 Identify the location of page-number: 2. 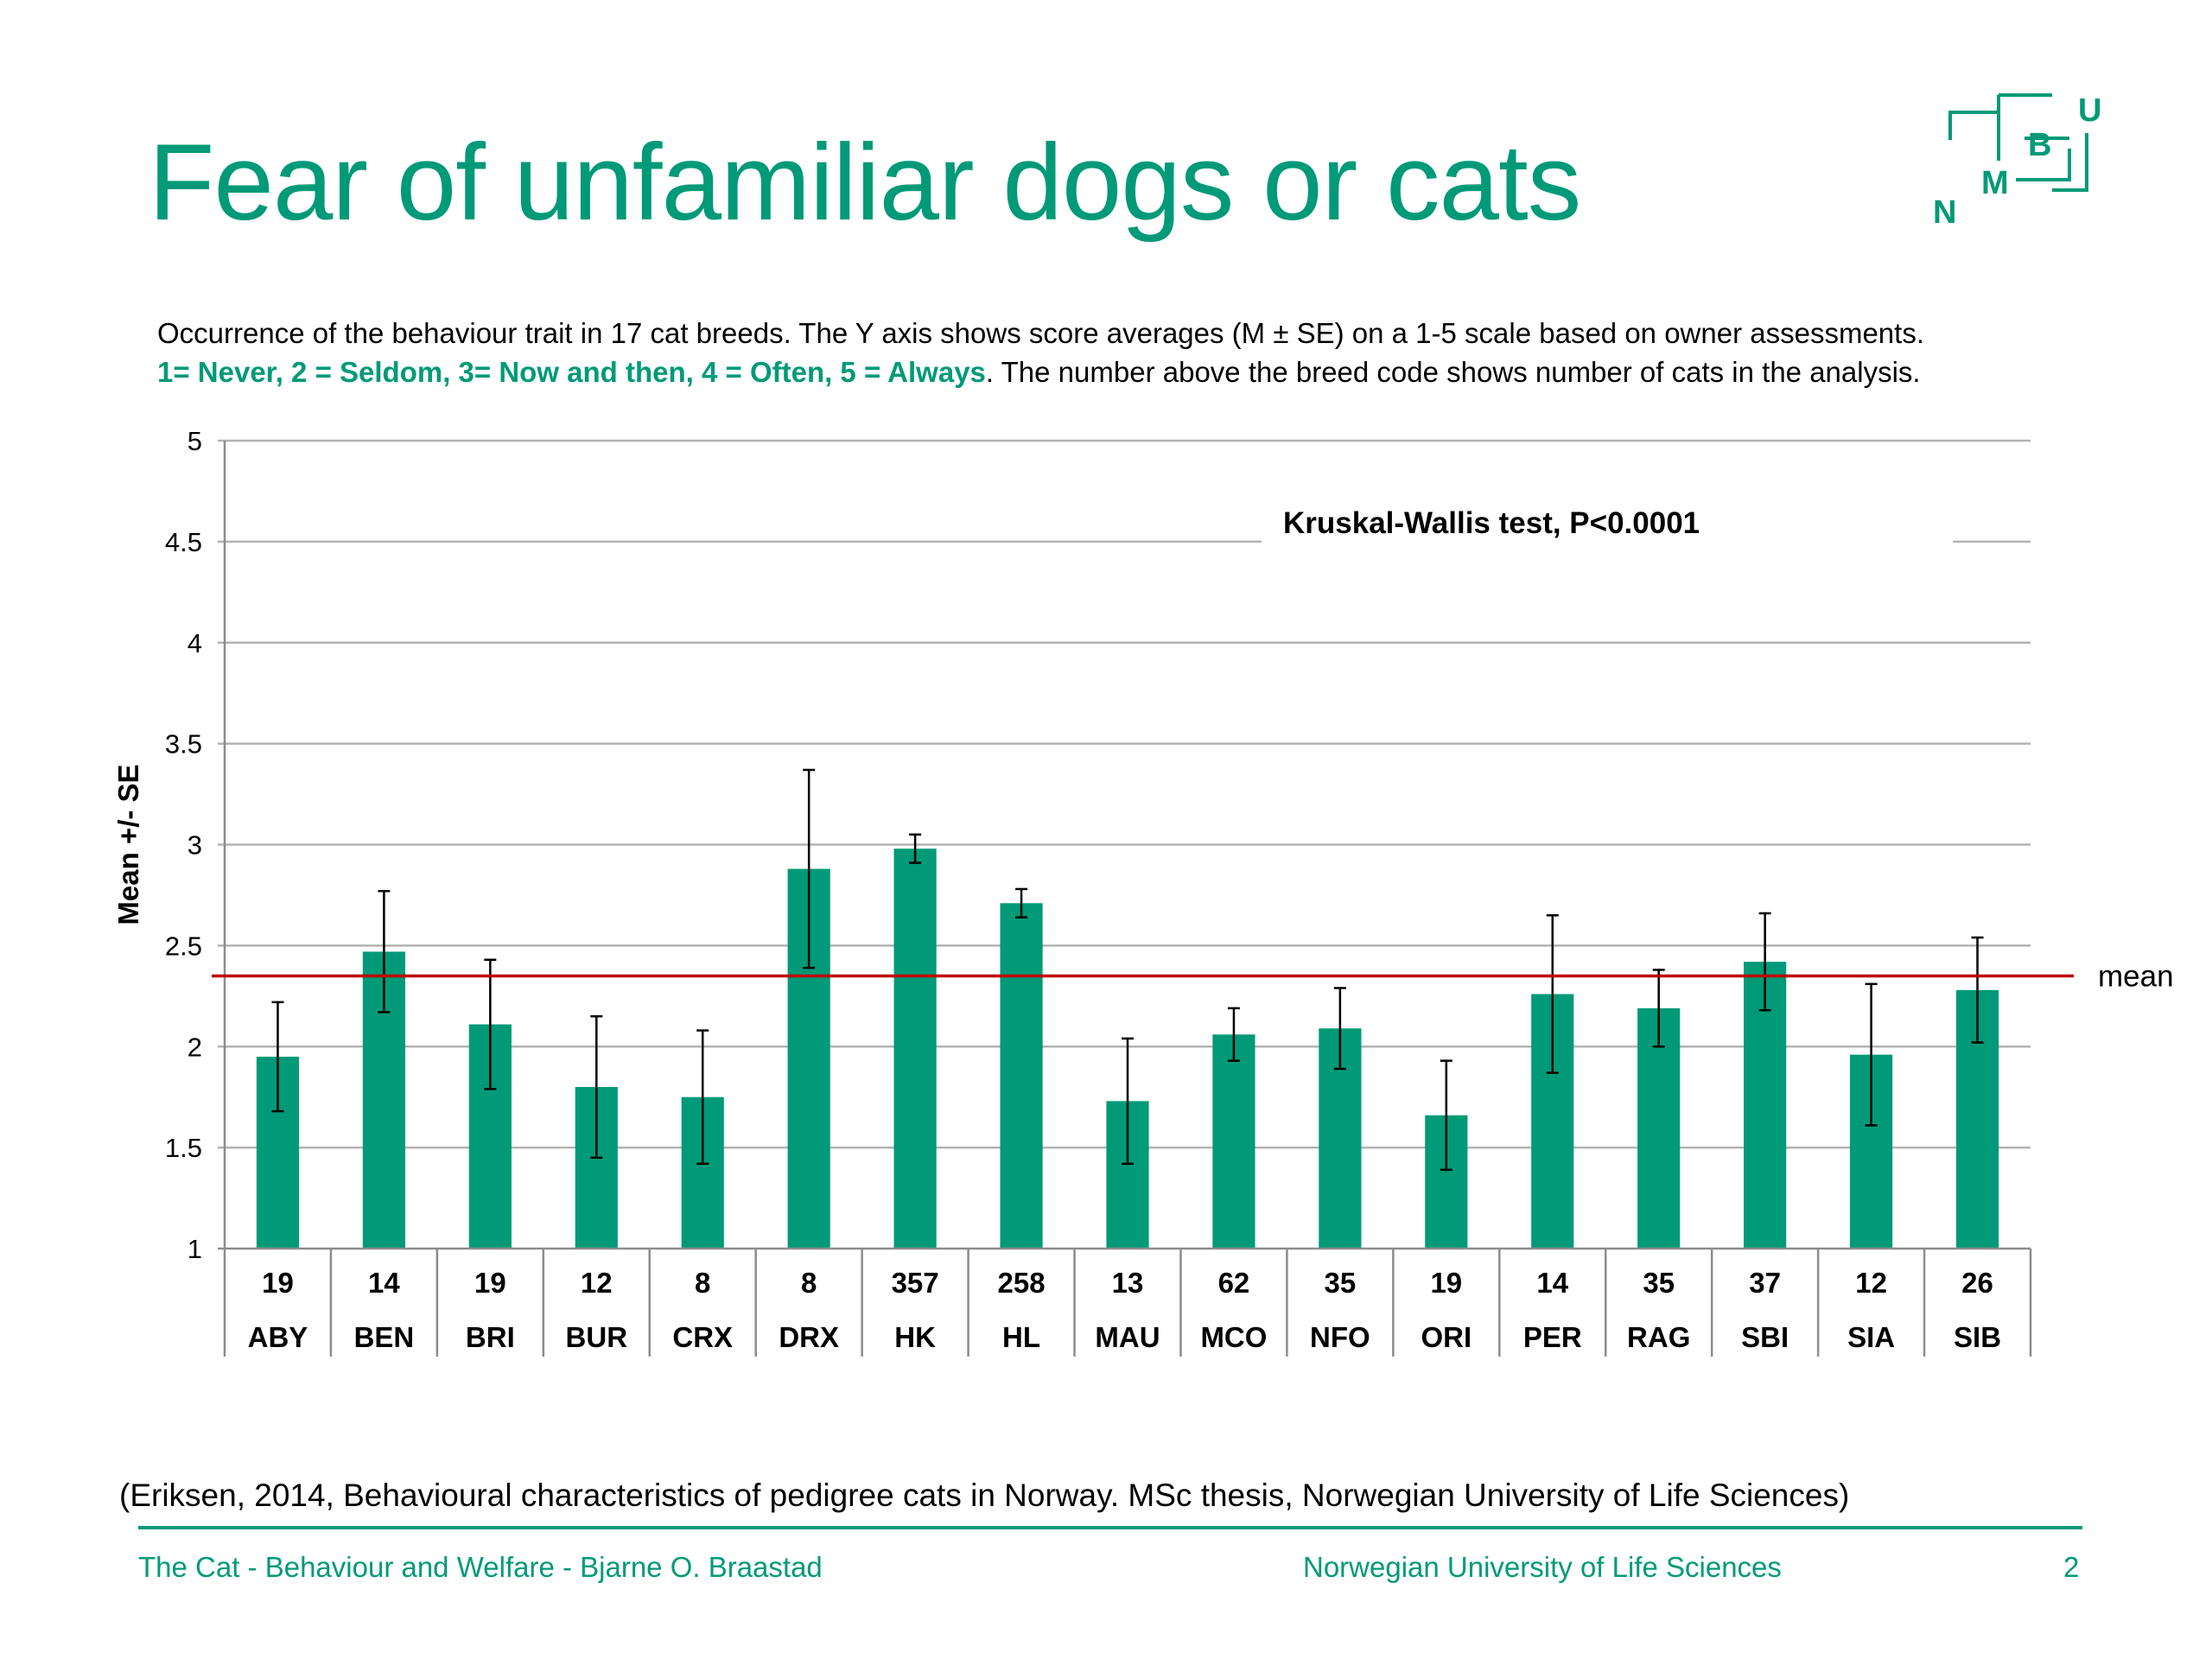
(2071, 1567).